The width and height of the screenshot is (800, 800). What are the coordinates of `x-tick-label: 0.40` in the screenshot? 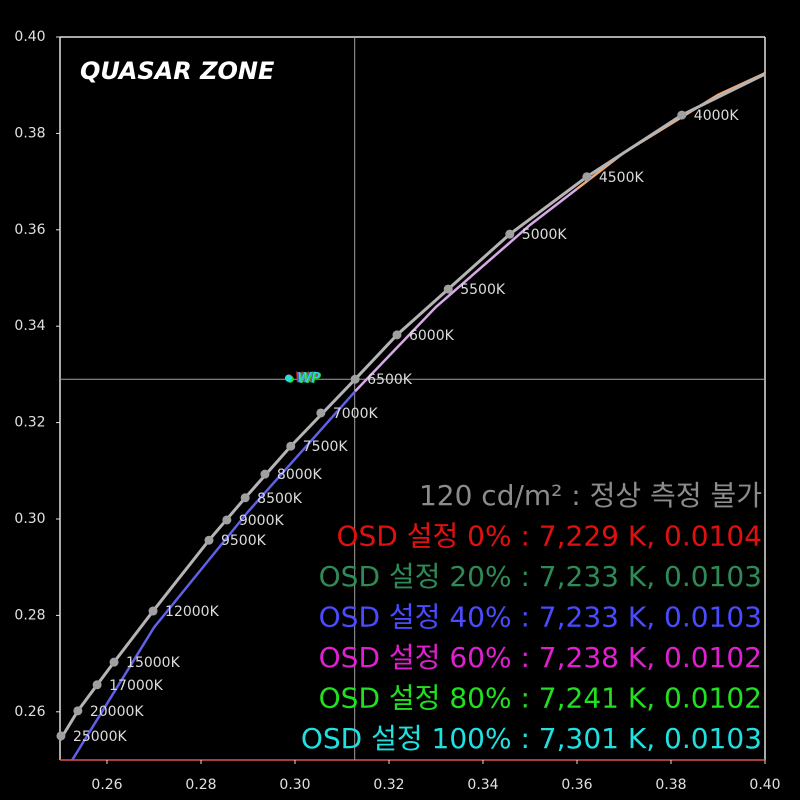 It's located at (764, 785).